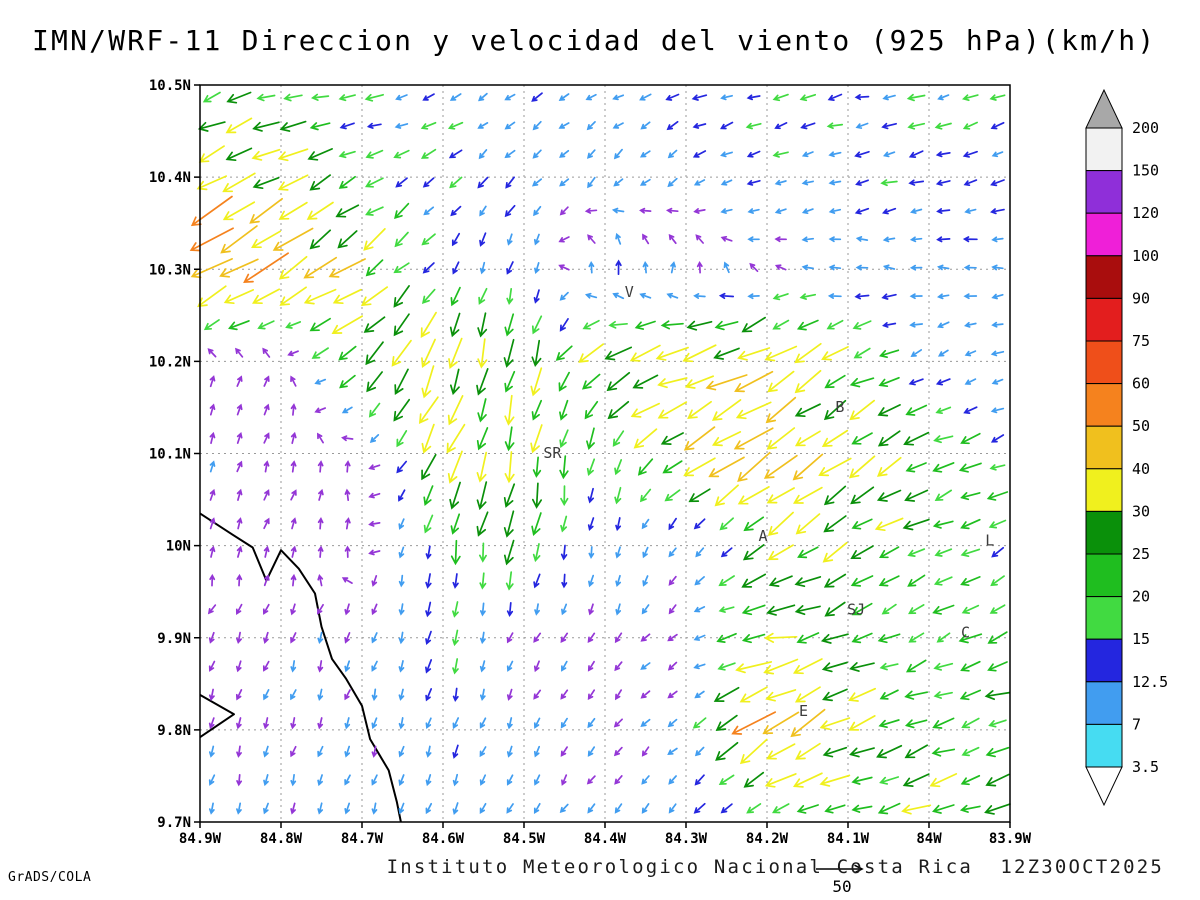 This screenshot has height=900, width=1200. Describe the element at coordinates (1141, 597) in the screenshot. I see `colorbar-label: 20` at that location.